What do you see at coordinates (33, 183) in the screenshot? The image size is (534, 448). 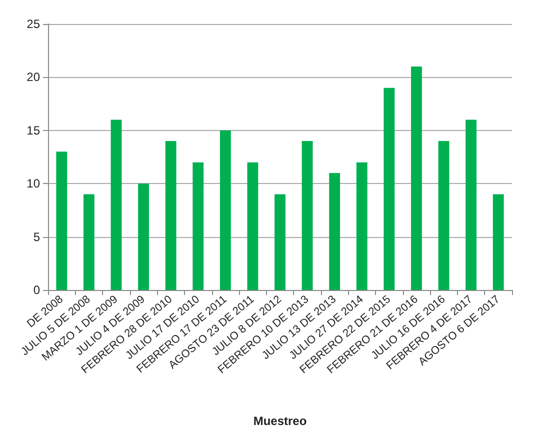 I see `y-tick-label: 10` at bounding box center [33, 183].